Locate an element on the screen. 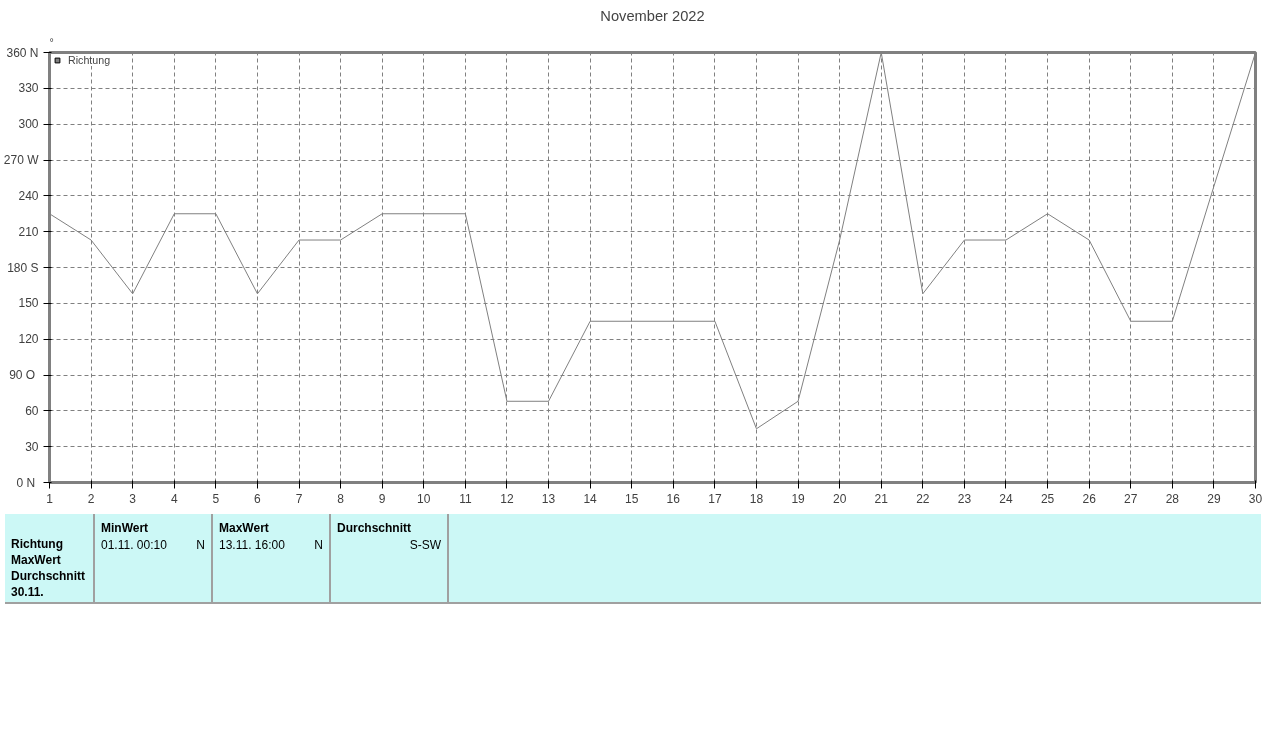 The width and height of the screenshot is (1264, 736). x-tick-label: 7 is located at coordinates (299, 498).